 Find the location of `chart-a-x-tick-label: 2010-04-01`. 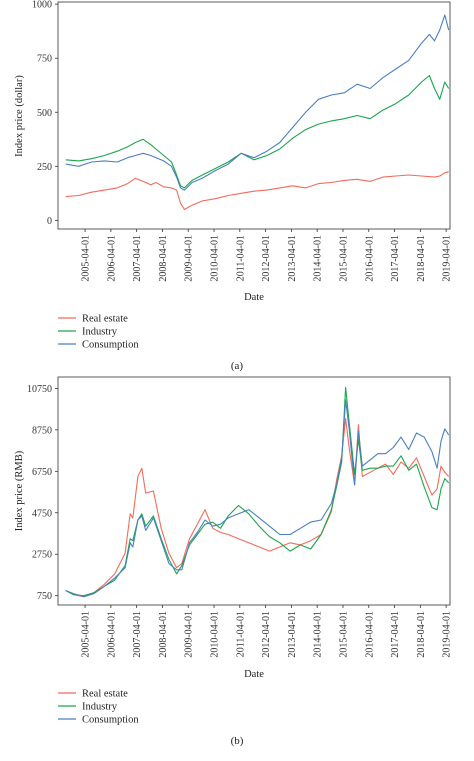

chart-a-x-tick-label: 2010-04-01 is located at coordinates (215, 258).